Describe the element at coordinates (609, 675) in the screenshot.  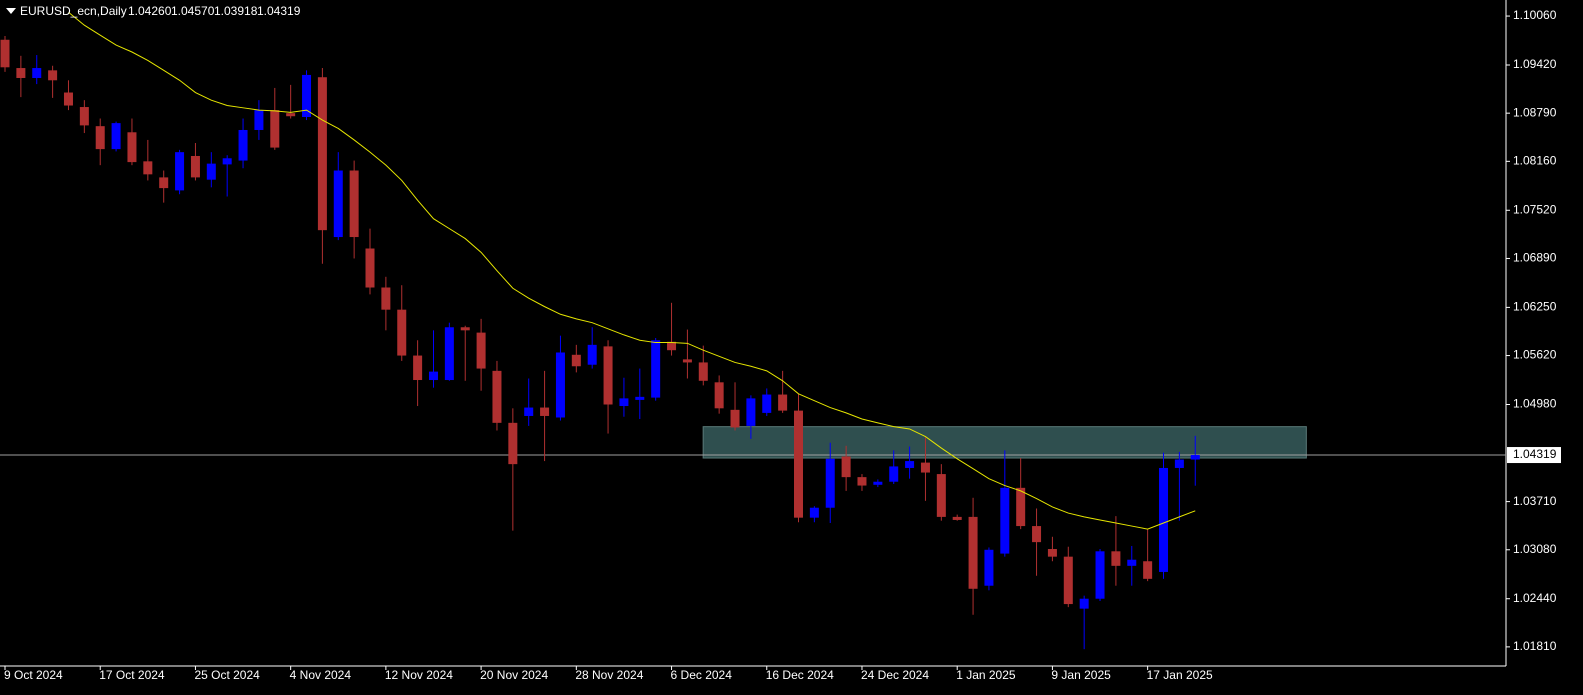
I see `x-tick-label: 28 Nov 2024` at that location.